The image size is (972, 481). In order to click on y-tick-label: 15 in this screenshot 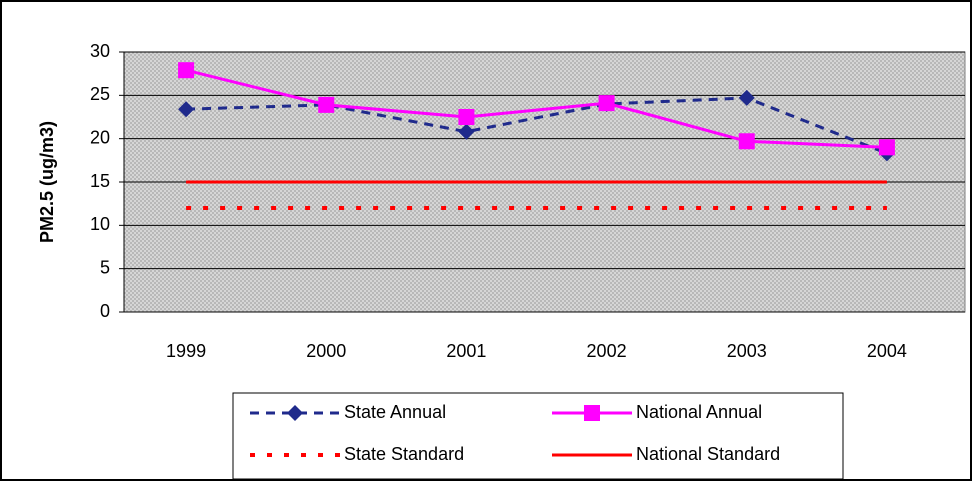, I will do `click(100, 181)`.